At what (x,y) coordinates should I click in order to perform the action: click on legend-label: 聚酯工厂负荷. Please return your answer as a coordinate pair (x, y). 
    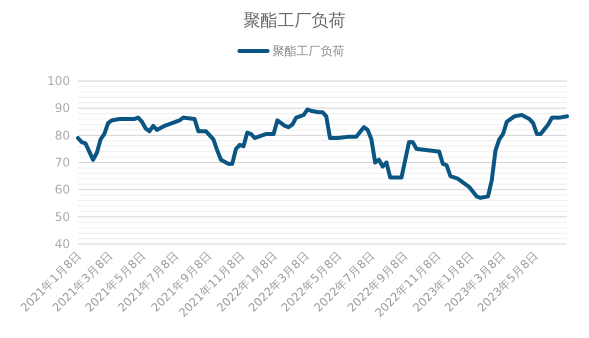
    Looking at the image, I should click on (308, 51).